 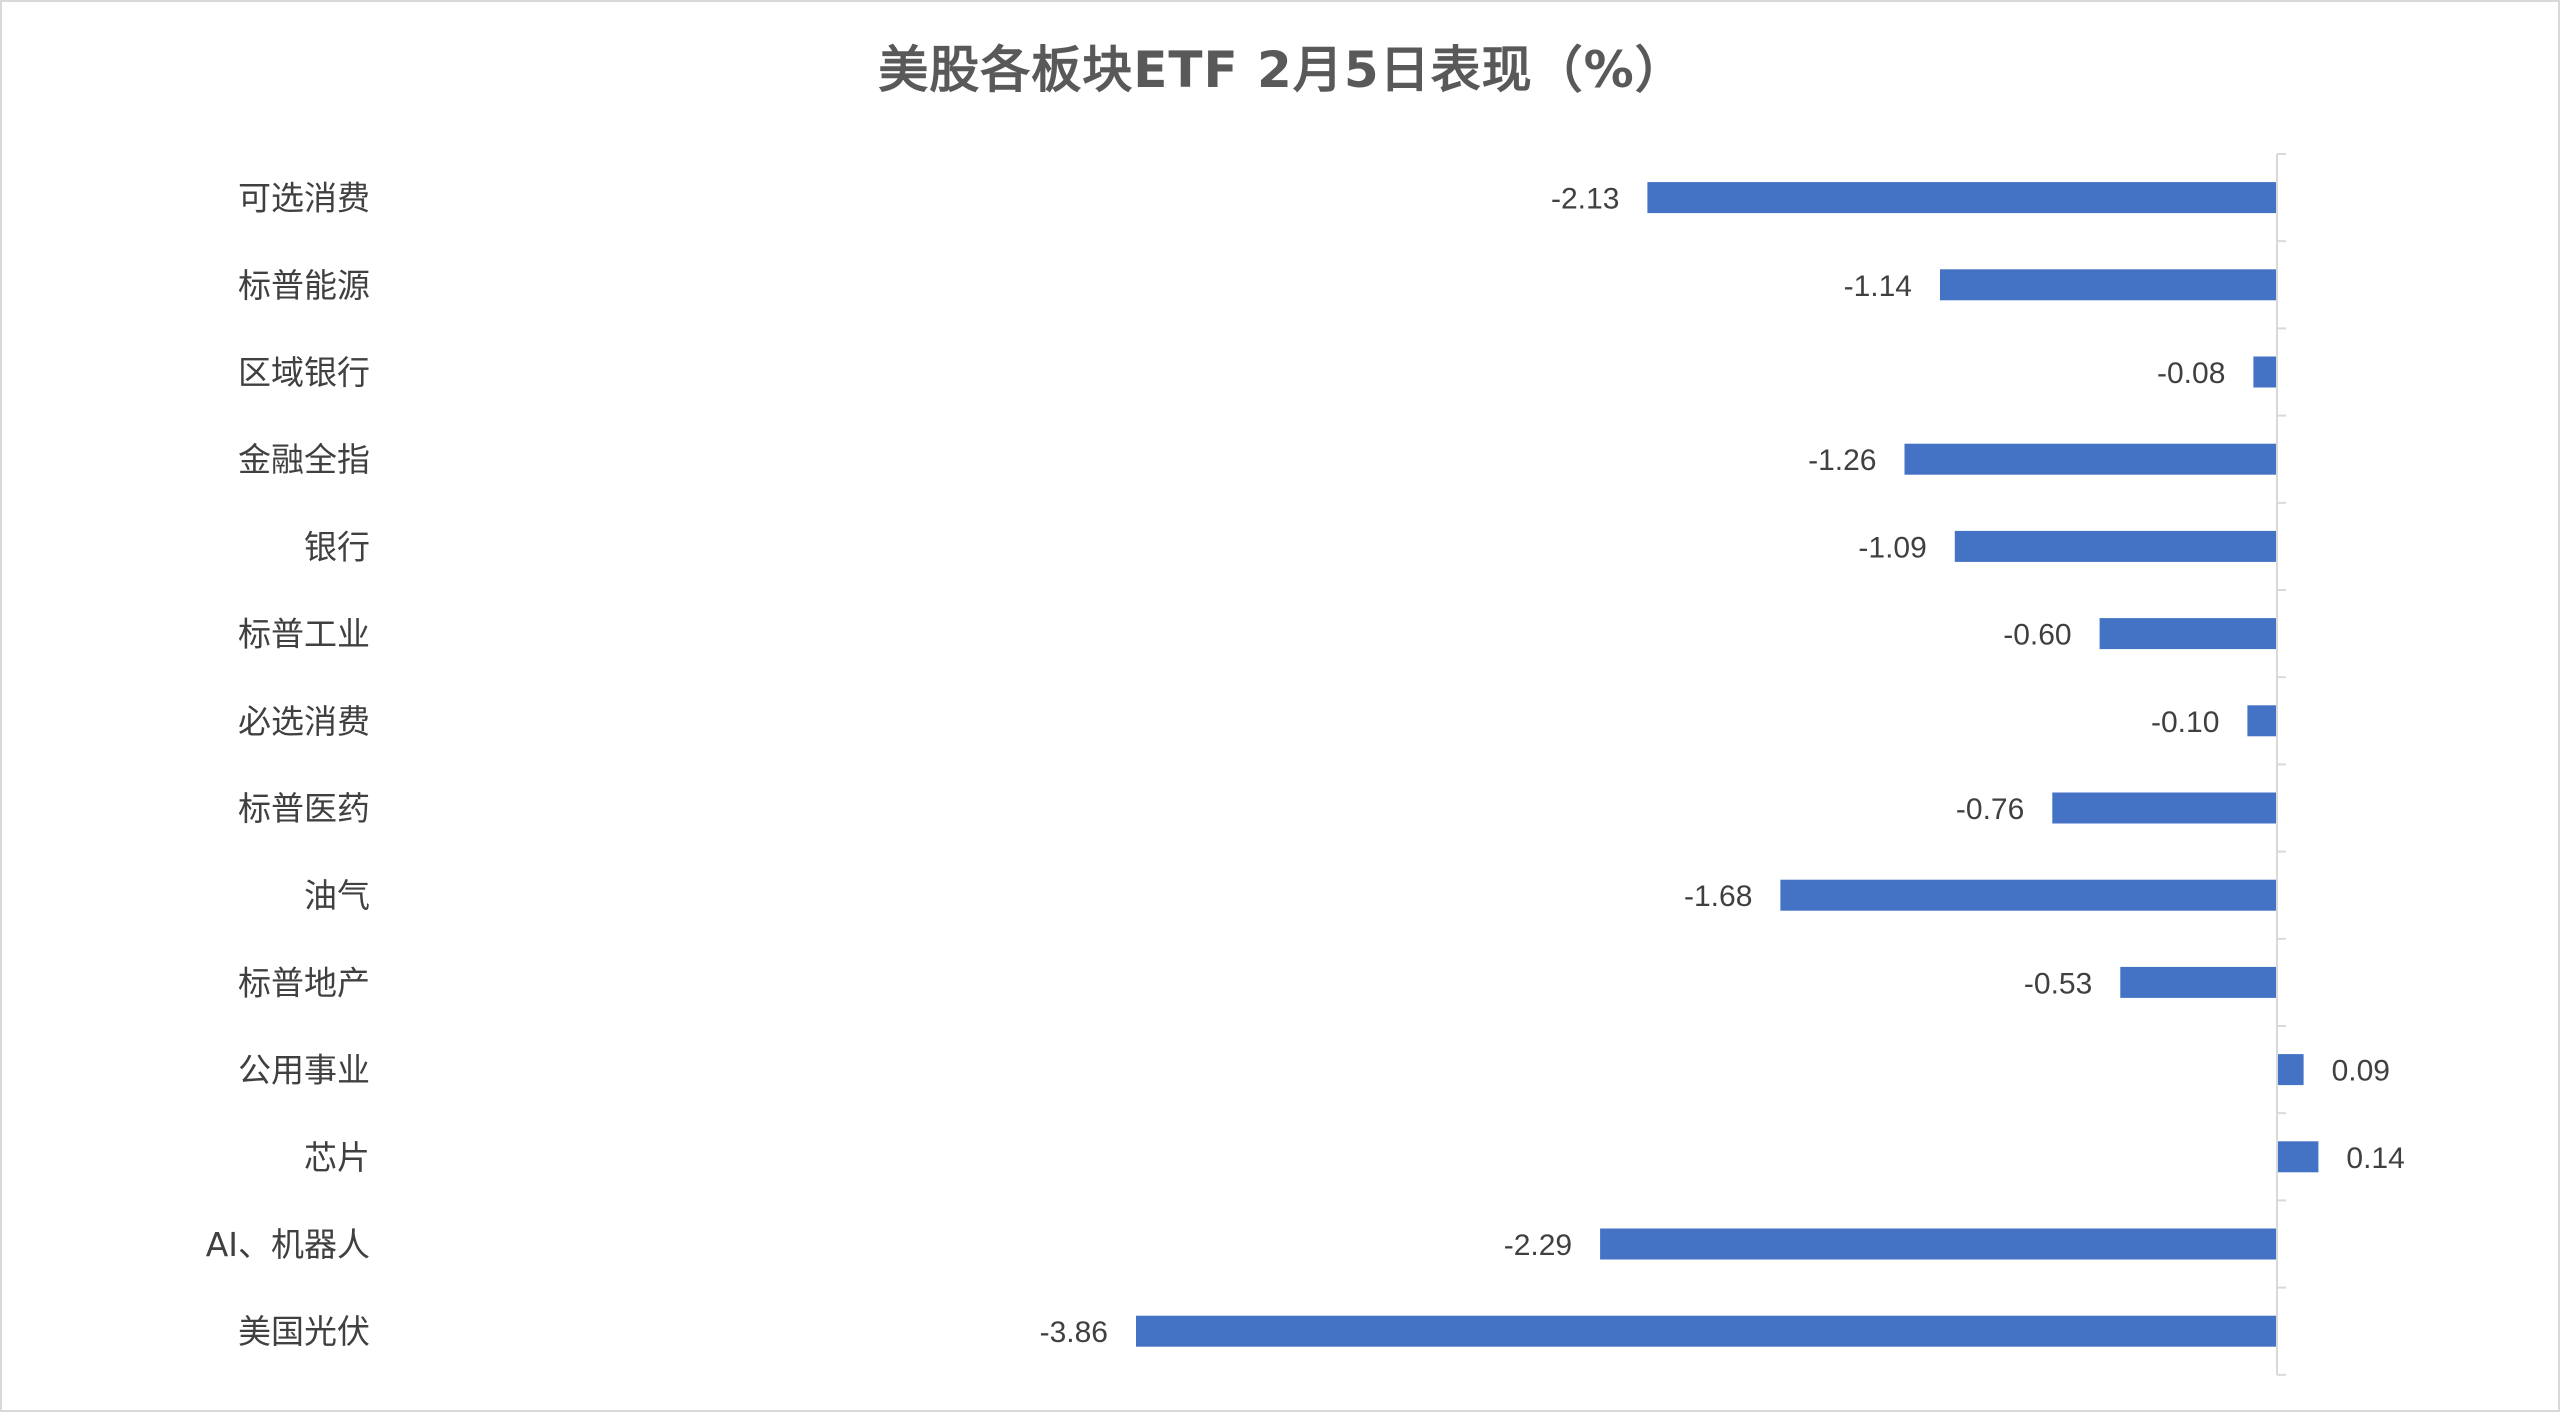 I want to click on category-label: 标普地产, so click(x=304, y=982).